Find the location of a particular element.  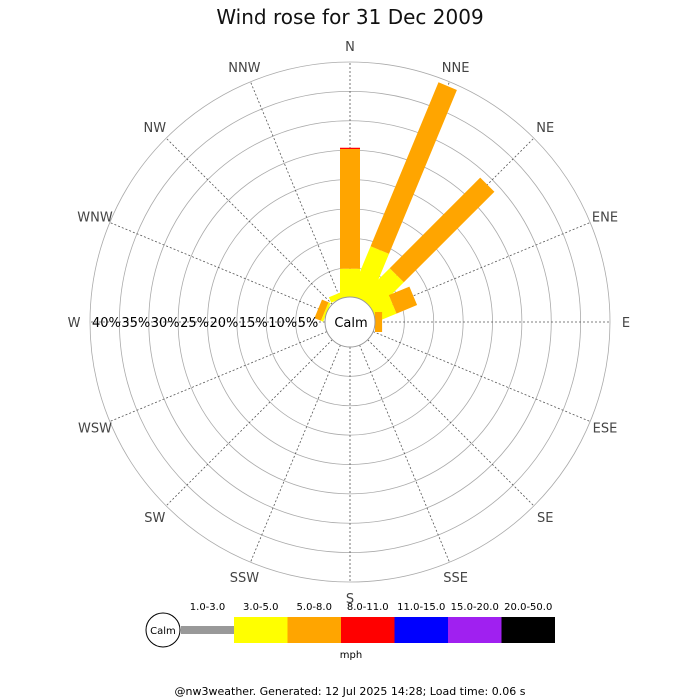

ring-labels: 40% 35% 30% 25% 20% 15% 10% 5% is located at coordinates (205, 323).